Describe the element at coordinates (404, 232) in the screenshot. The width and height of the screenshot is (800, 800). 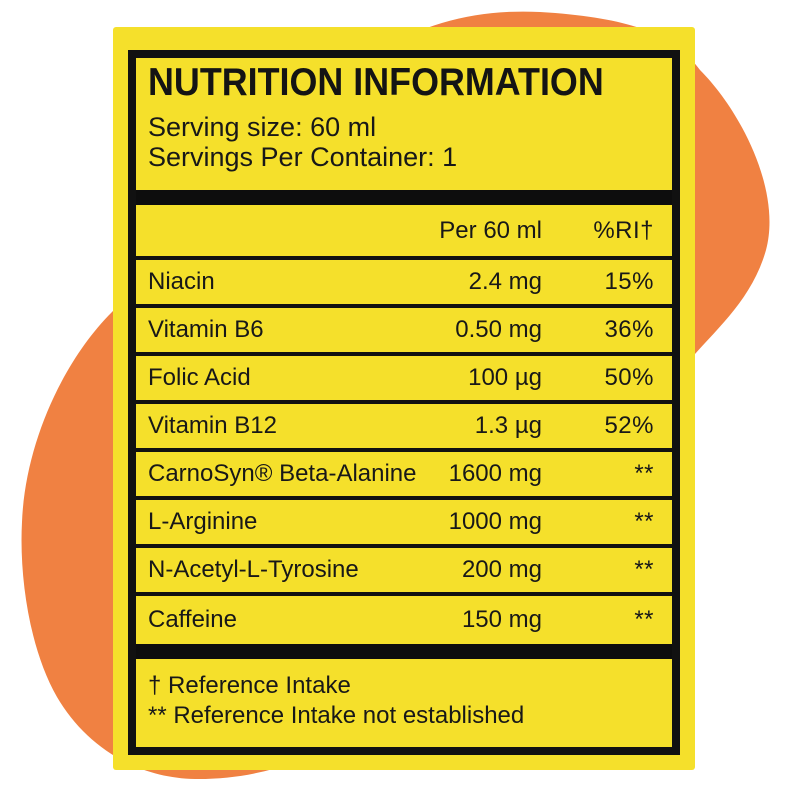
I see `table-header-row: Per 60 ml %RI†` at that location.